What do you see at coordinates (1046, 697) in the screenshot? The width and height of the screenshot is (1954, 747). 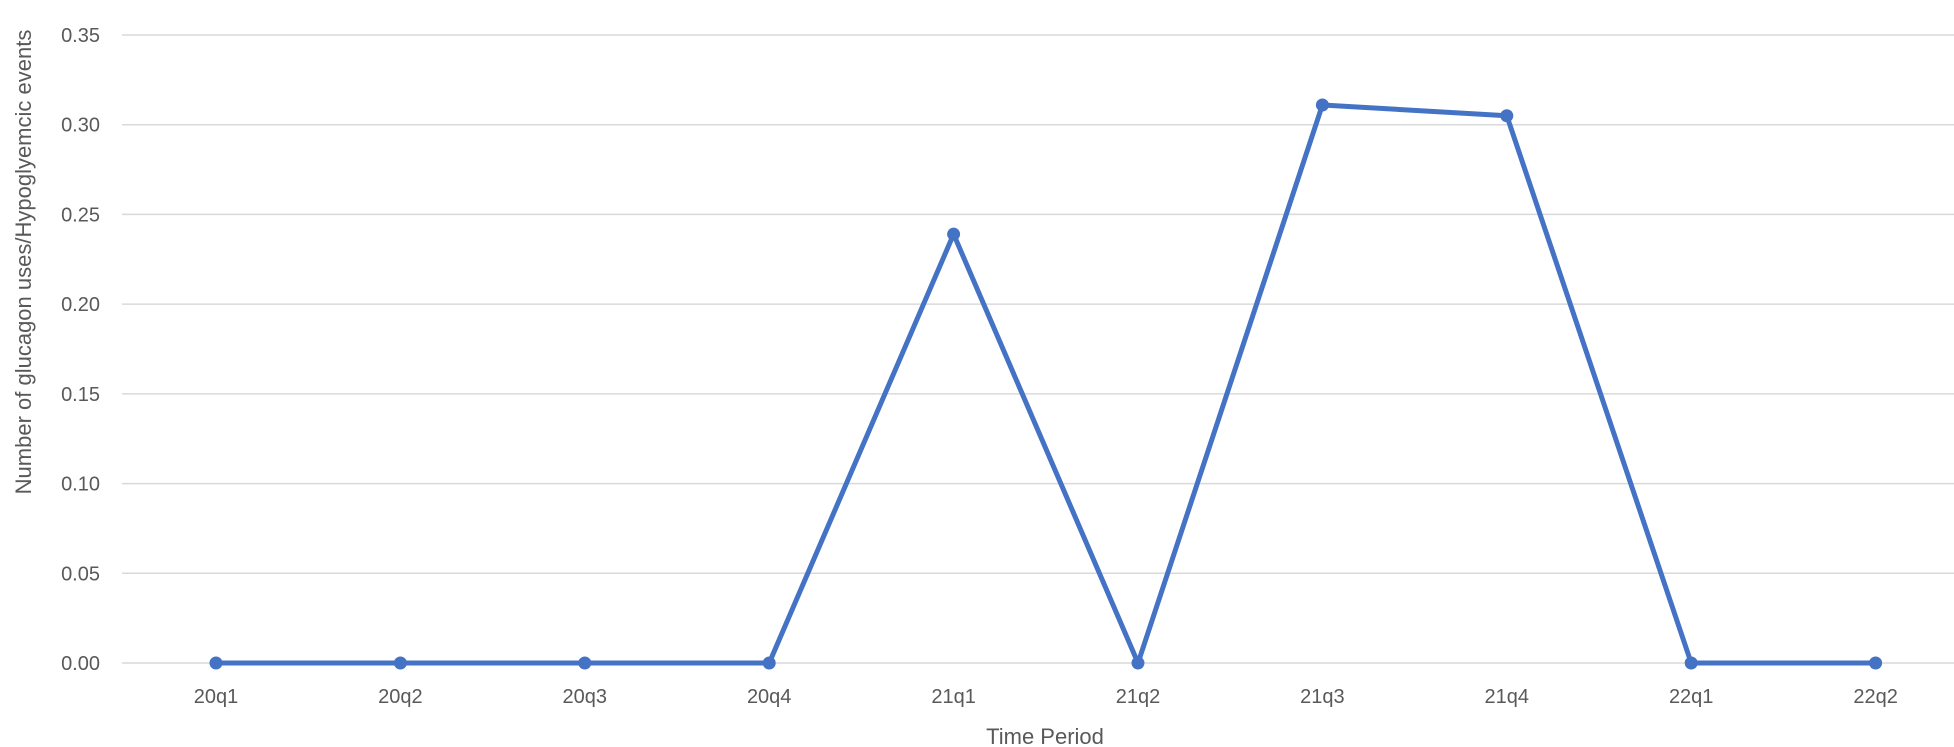 I see `x-axis-ticks: 20q1 20q2 20q3 20q4 21q1 21q2 21q3 21q4 22q1 22q2` at bounding box center [1046, 697].